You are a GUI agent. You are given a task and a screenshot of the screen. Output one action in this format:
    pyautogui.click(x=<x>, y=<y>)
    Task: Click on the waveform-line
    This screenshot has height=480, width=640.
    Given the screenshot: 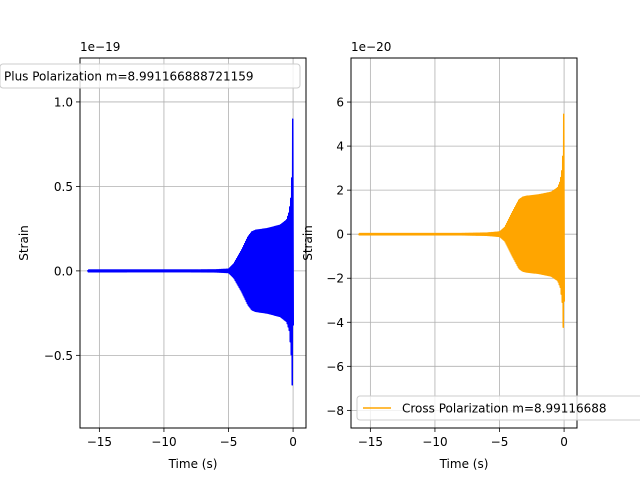 What is the action you would take?
    pyautogui.click(x=461, y=220)
    